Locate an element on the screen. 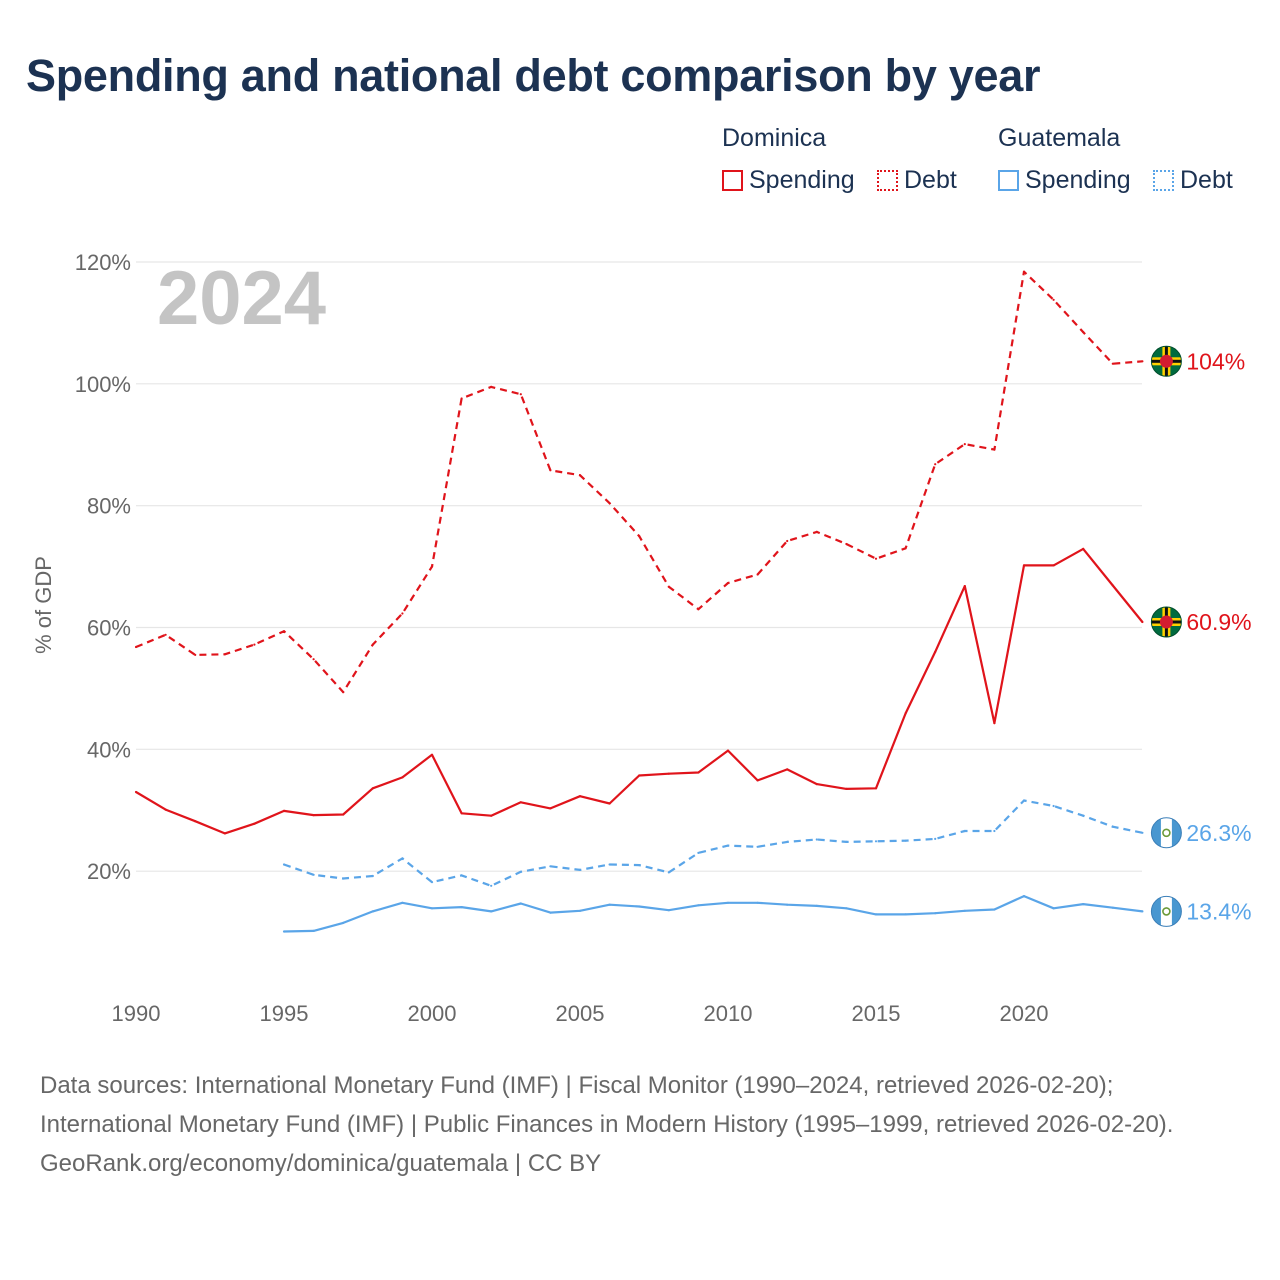 This screenshot has height=1280, width=1280. legend-guatemala-spending: Spending is located at coordinates (1064, 180).